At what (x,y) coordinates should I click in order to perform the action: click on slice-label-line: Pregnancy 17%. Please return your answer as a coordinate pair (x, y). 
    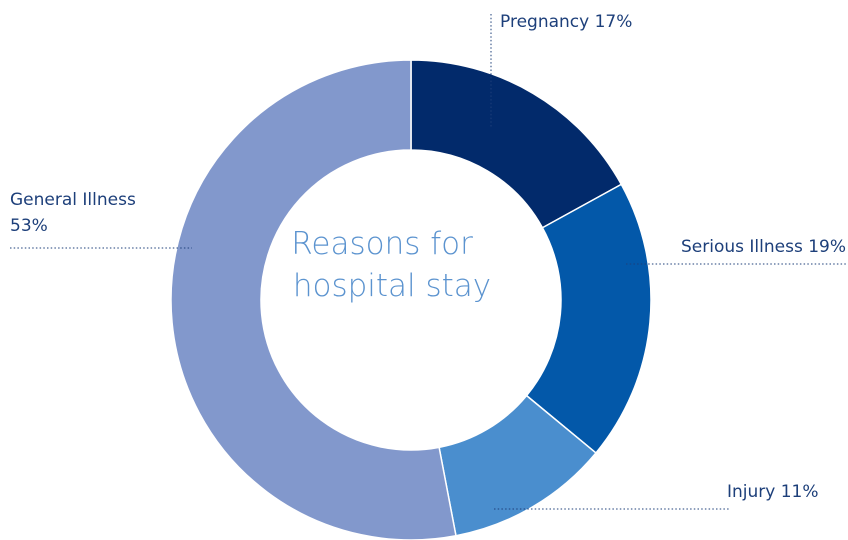
    Looking at the image, I should click on (566, 22).